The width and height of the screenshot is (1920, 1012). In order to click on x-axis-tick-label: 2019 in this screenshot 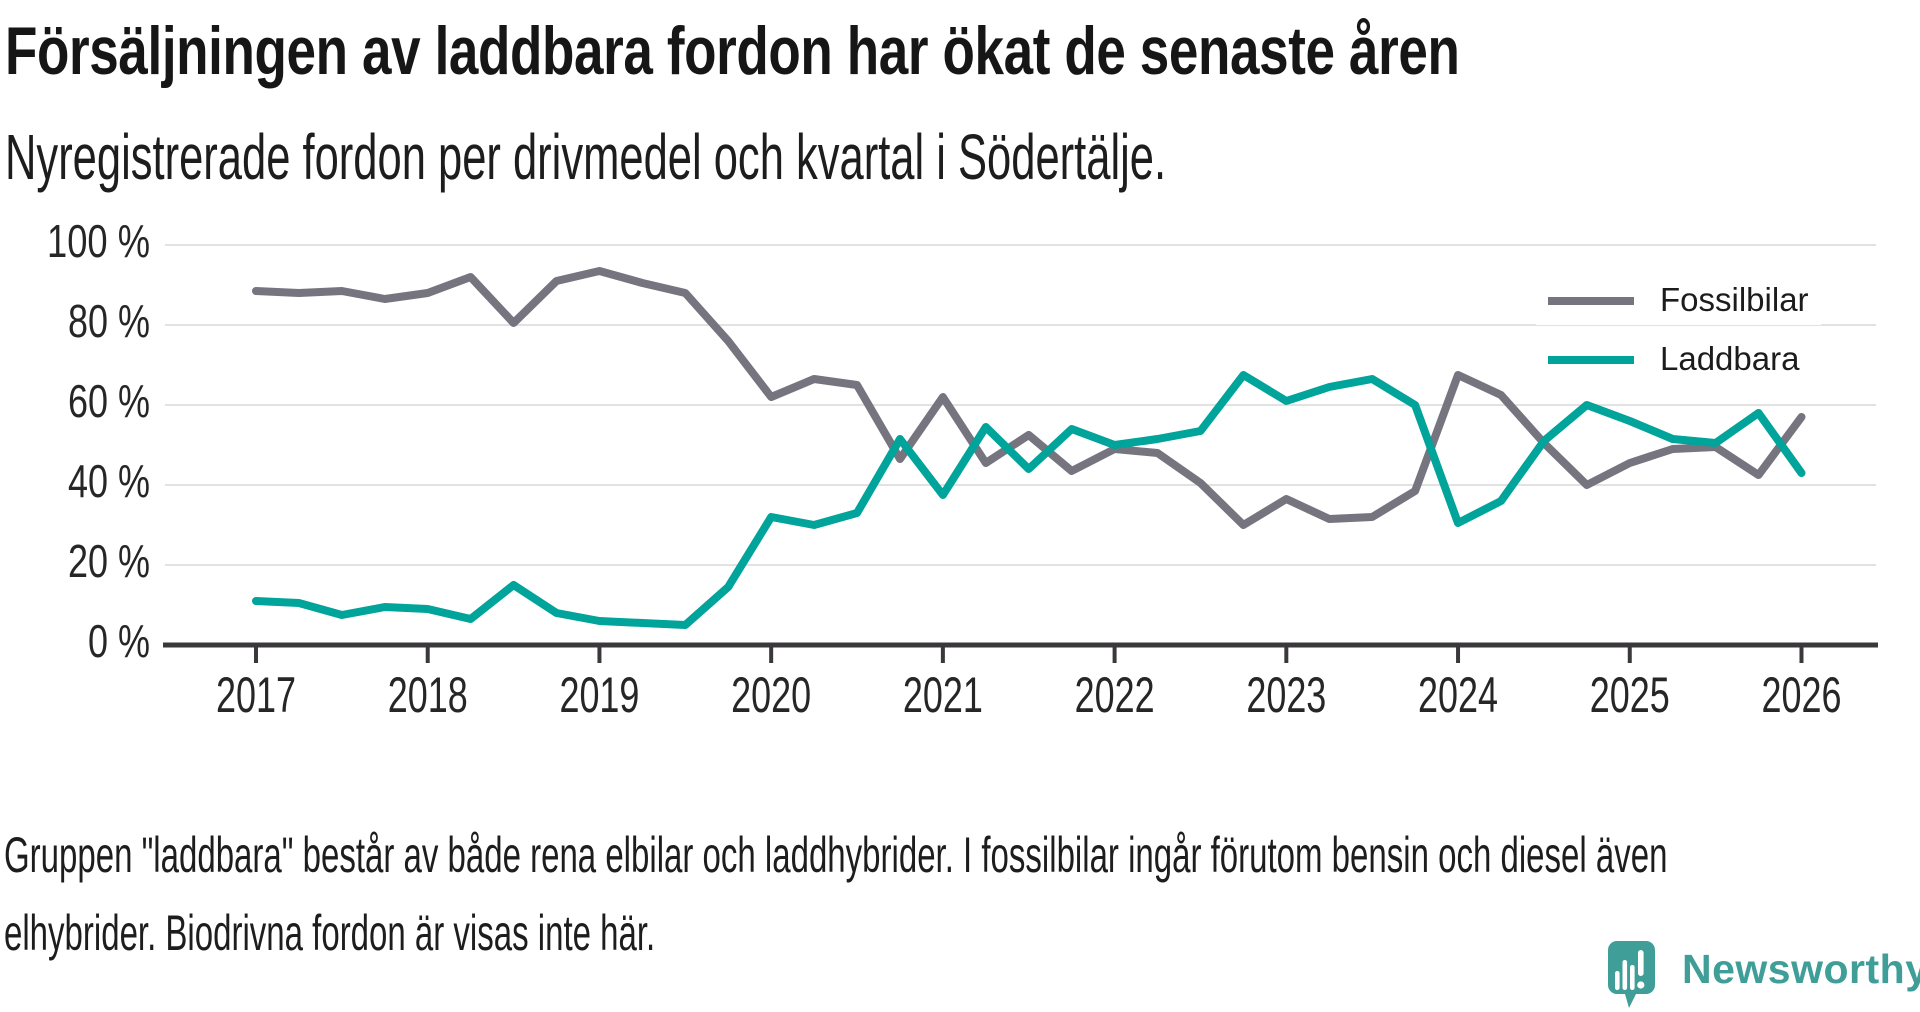, I will do `click(599, 695)`.